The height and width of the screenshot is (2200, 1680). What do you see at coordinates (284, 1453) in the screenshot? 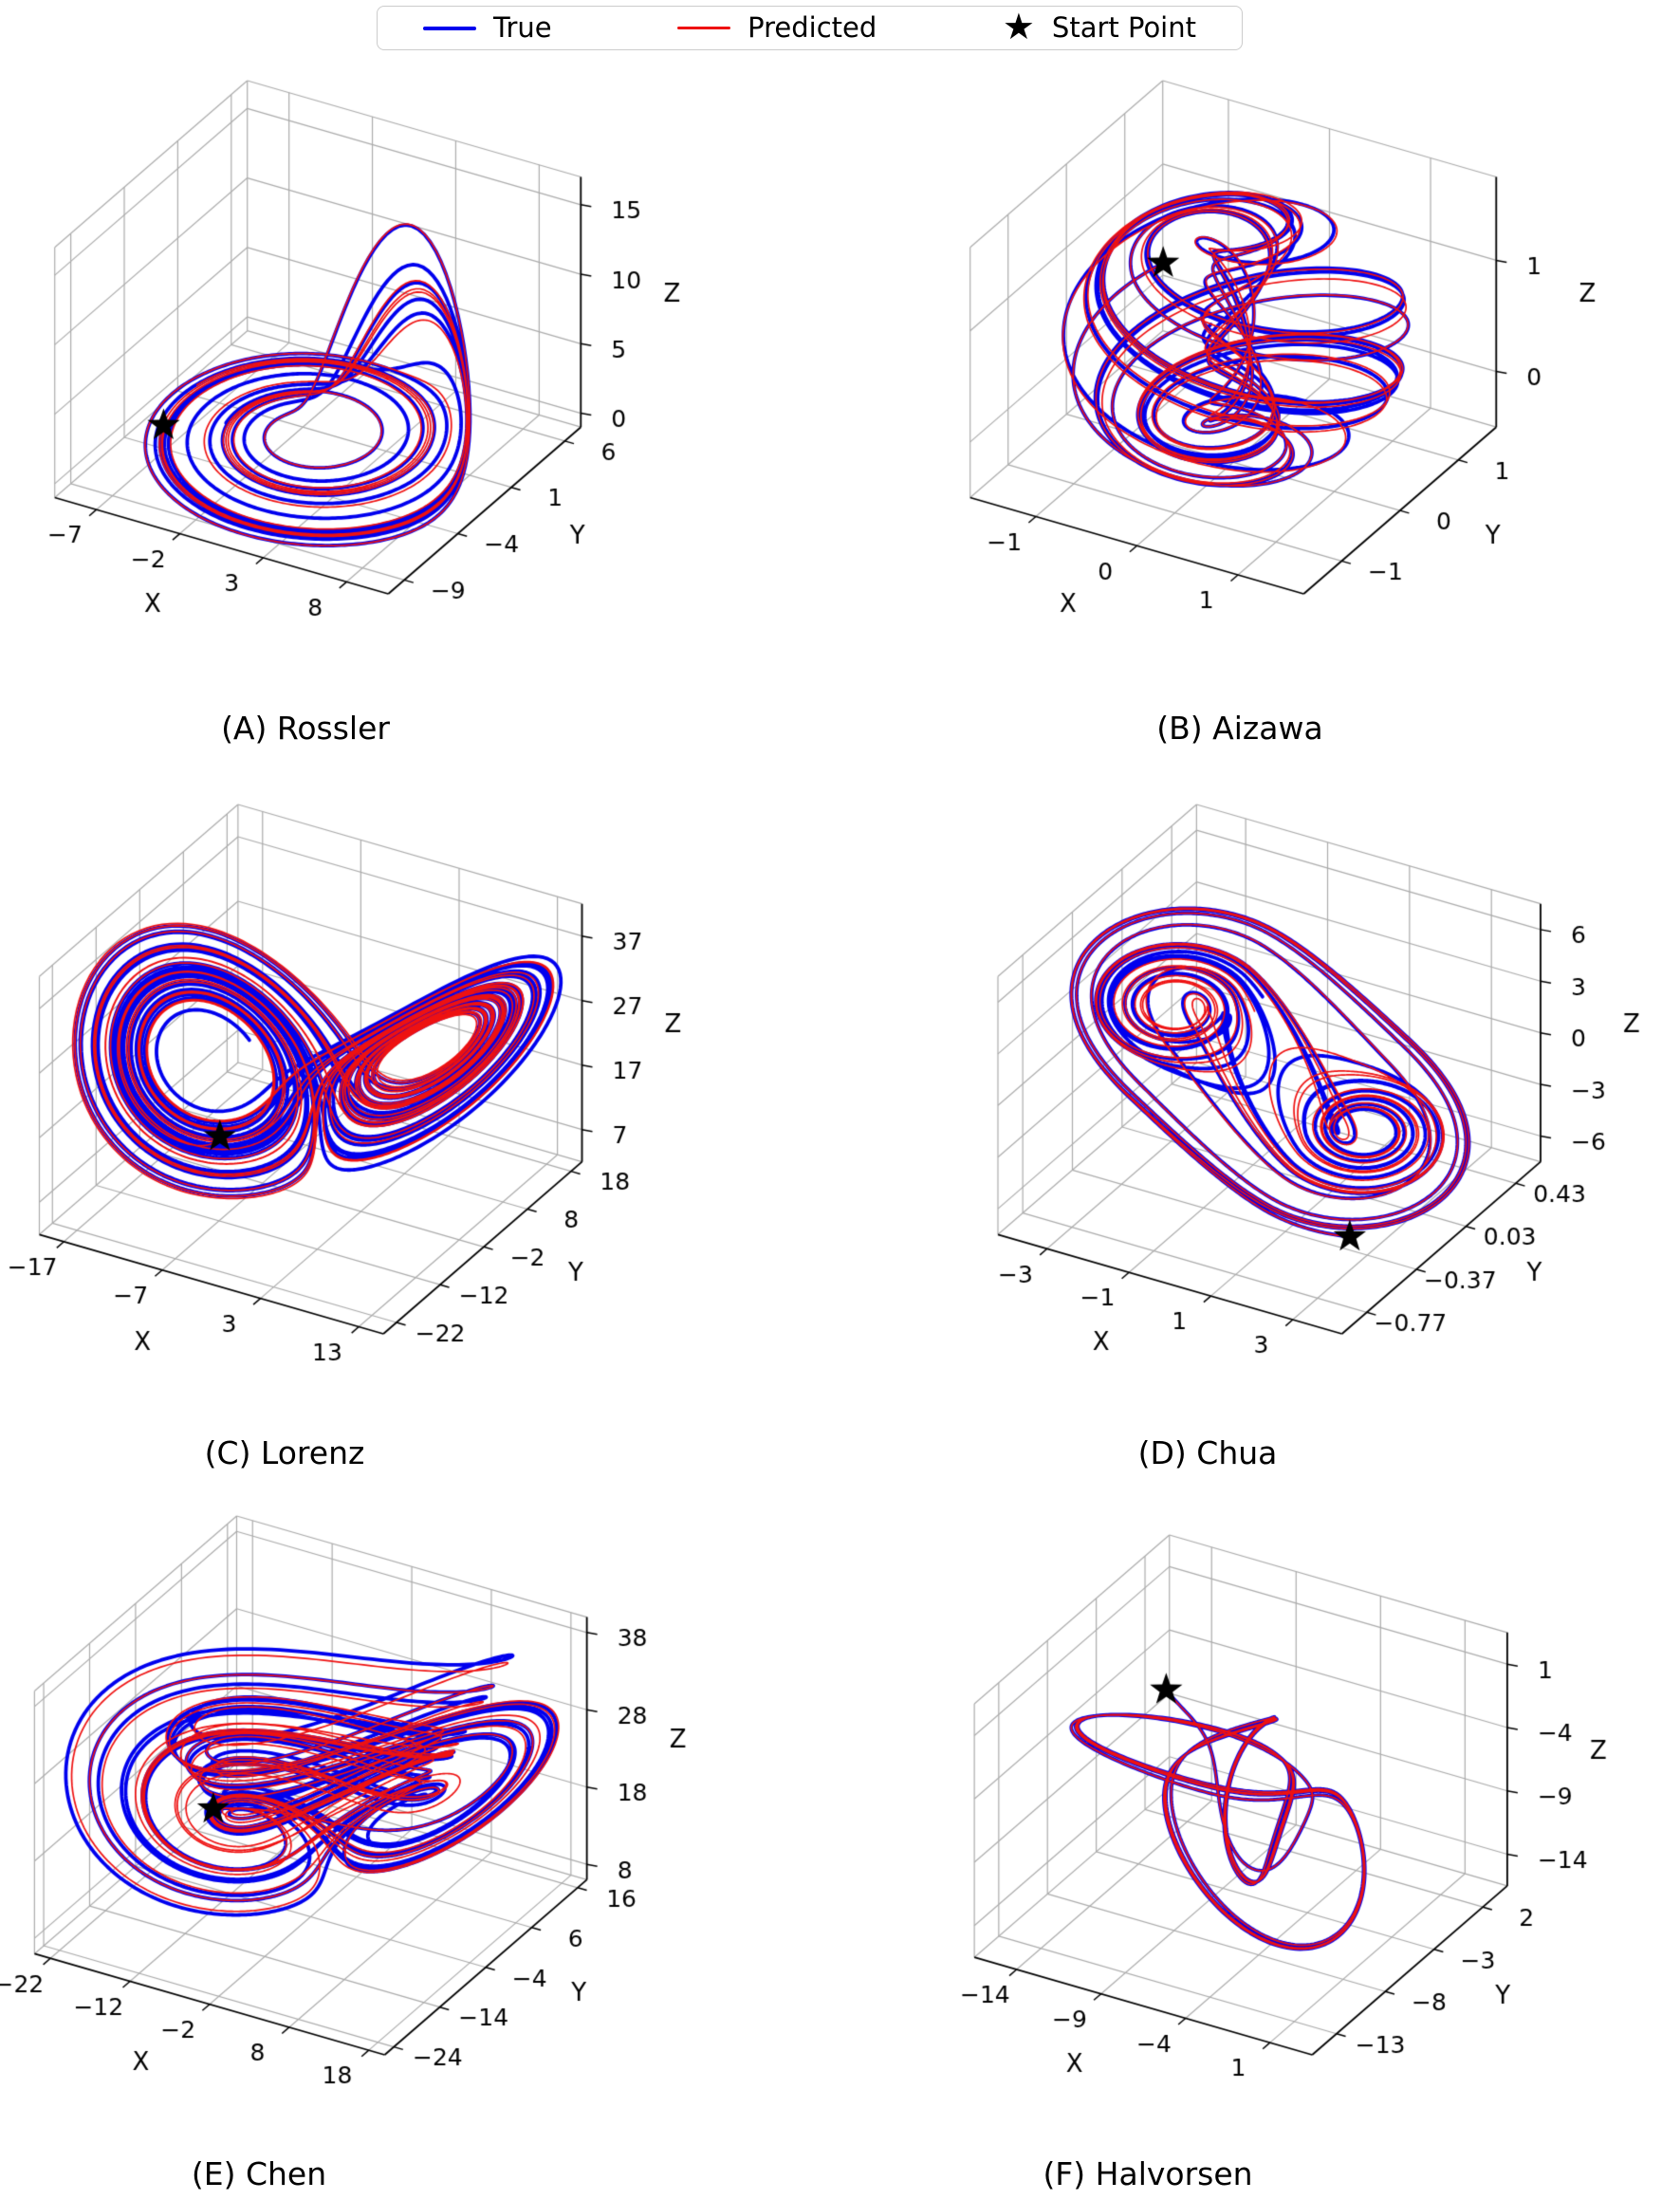
I see `caption-lorenz: (C) Lorenz` at bounding box center [284, 1453].